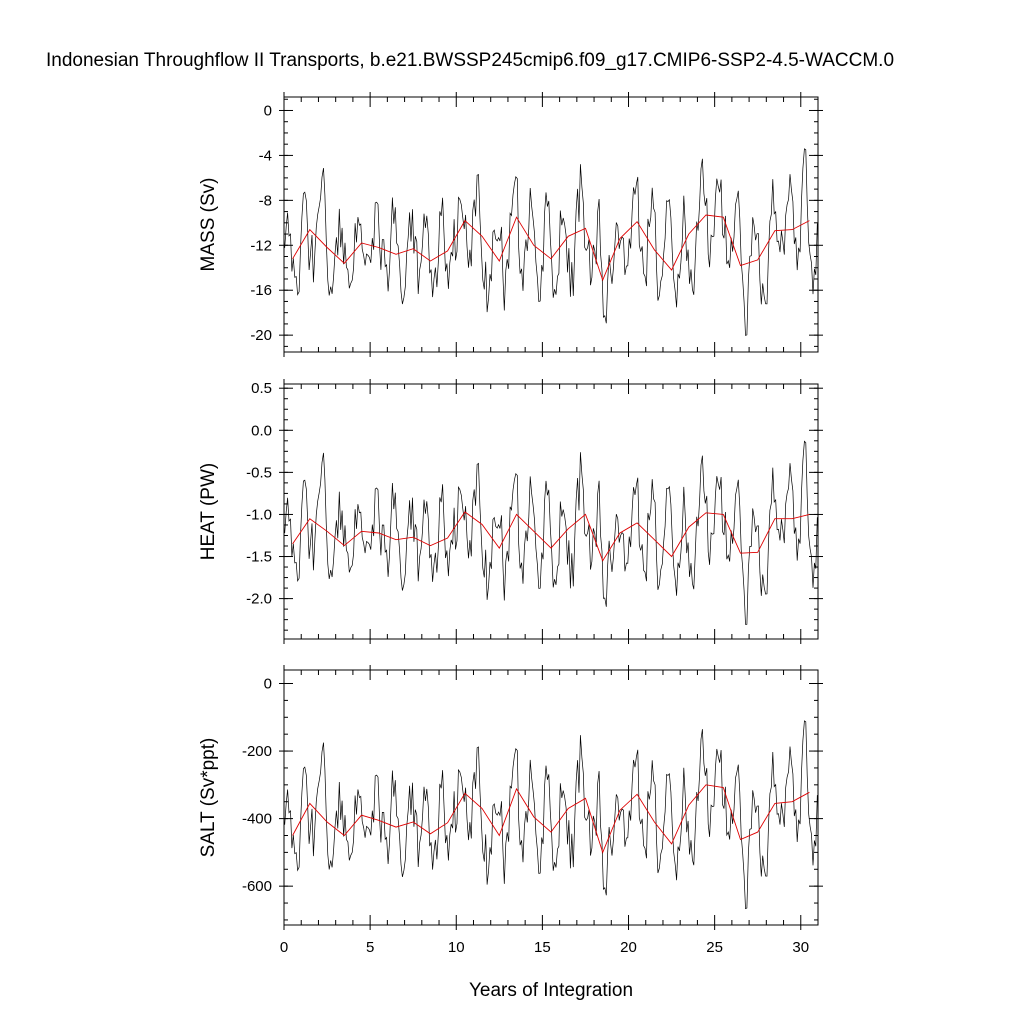  What do you see at coordinates (800, 947) in the screenshot?
I see `x-tick-label: 30` at bounding box center [800, 947].